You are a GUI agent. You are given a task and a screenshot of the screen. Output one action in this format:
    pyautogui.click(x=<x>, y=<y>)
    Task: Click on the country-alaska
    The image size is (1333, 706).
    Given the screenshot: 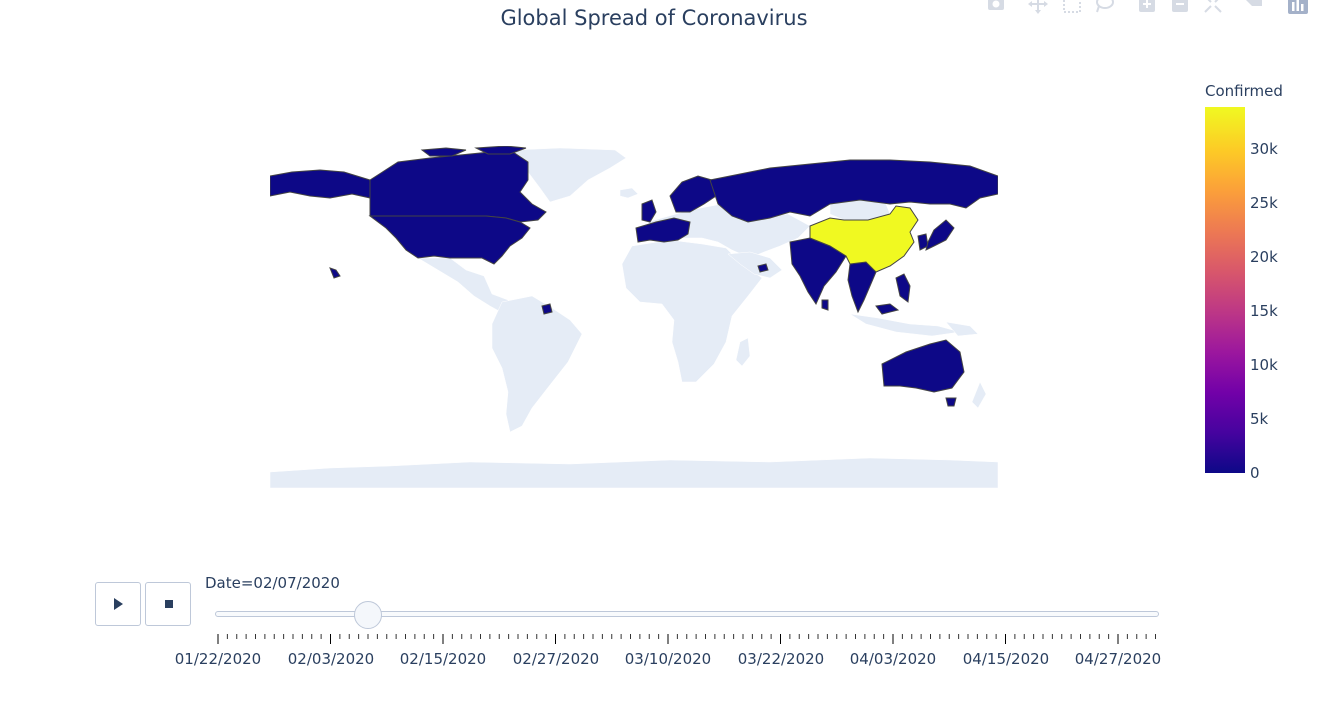 What is the action you would take?
    pyautogui.click(x=320, y=184)
    